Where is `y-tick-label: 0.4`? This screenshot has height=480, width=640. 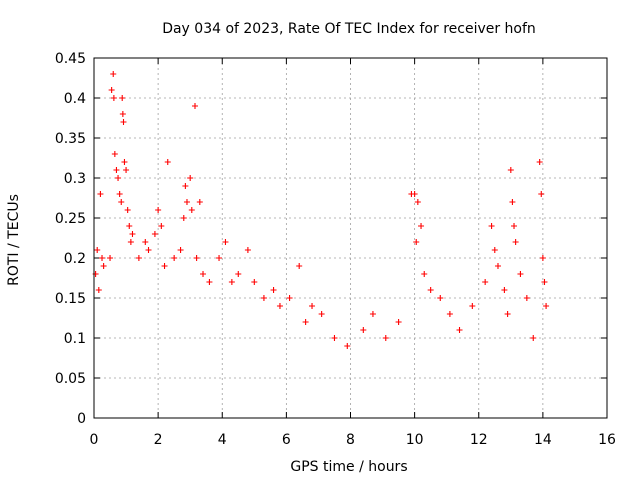
y-tick-label: 0.4 is located at coordinates (75, 99).